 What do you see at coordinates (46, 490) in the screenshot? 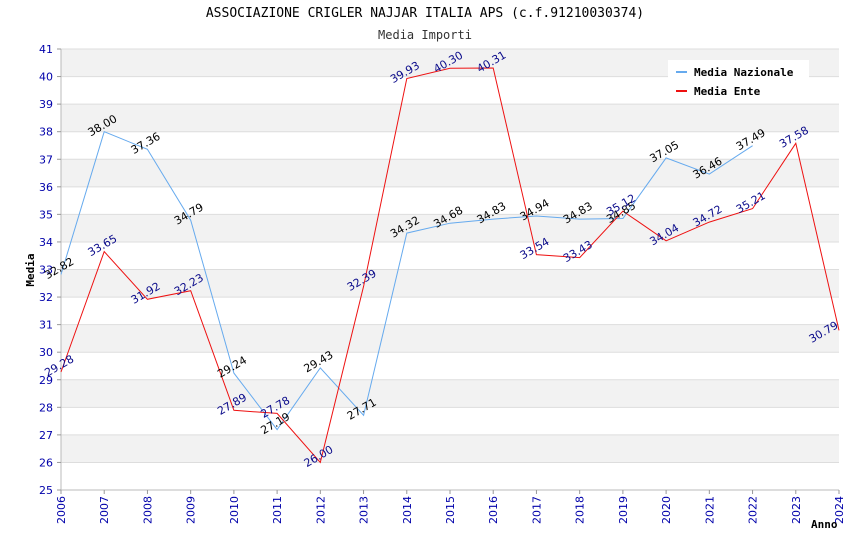
I see `y-tick-label: 25` at bounding box center [46, 490].